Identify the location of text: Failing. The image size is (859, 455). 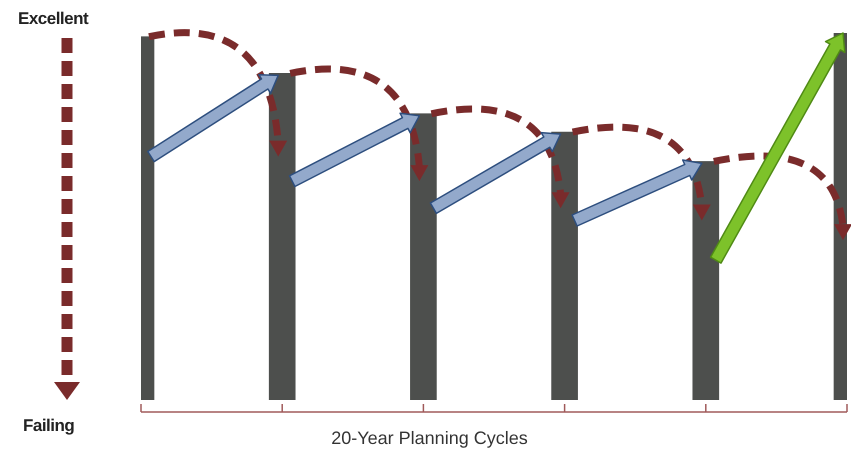
(48, 426).